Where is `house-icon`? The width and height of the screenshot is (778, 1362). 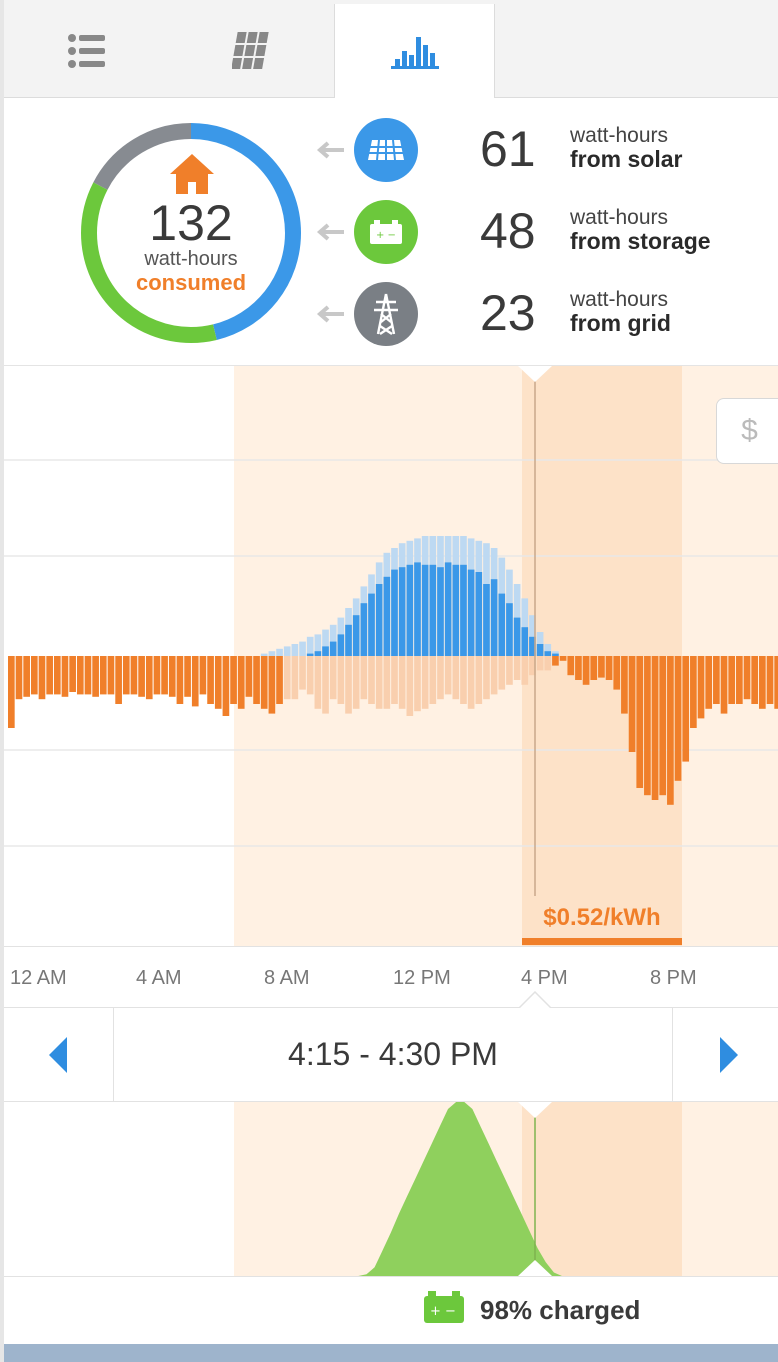
house-icon is located at coordinates (192, 174).